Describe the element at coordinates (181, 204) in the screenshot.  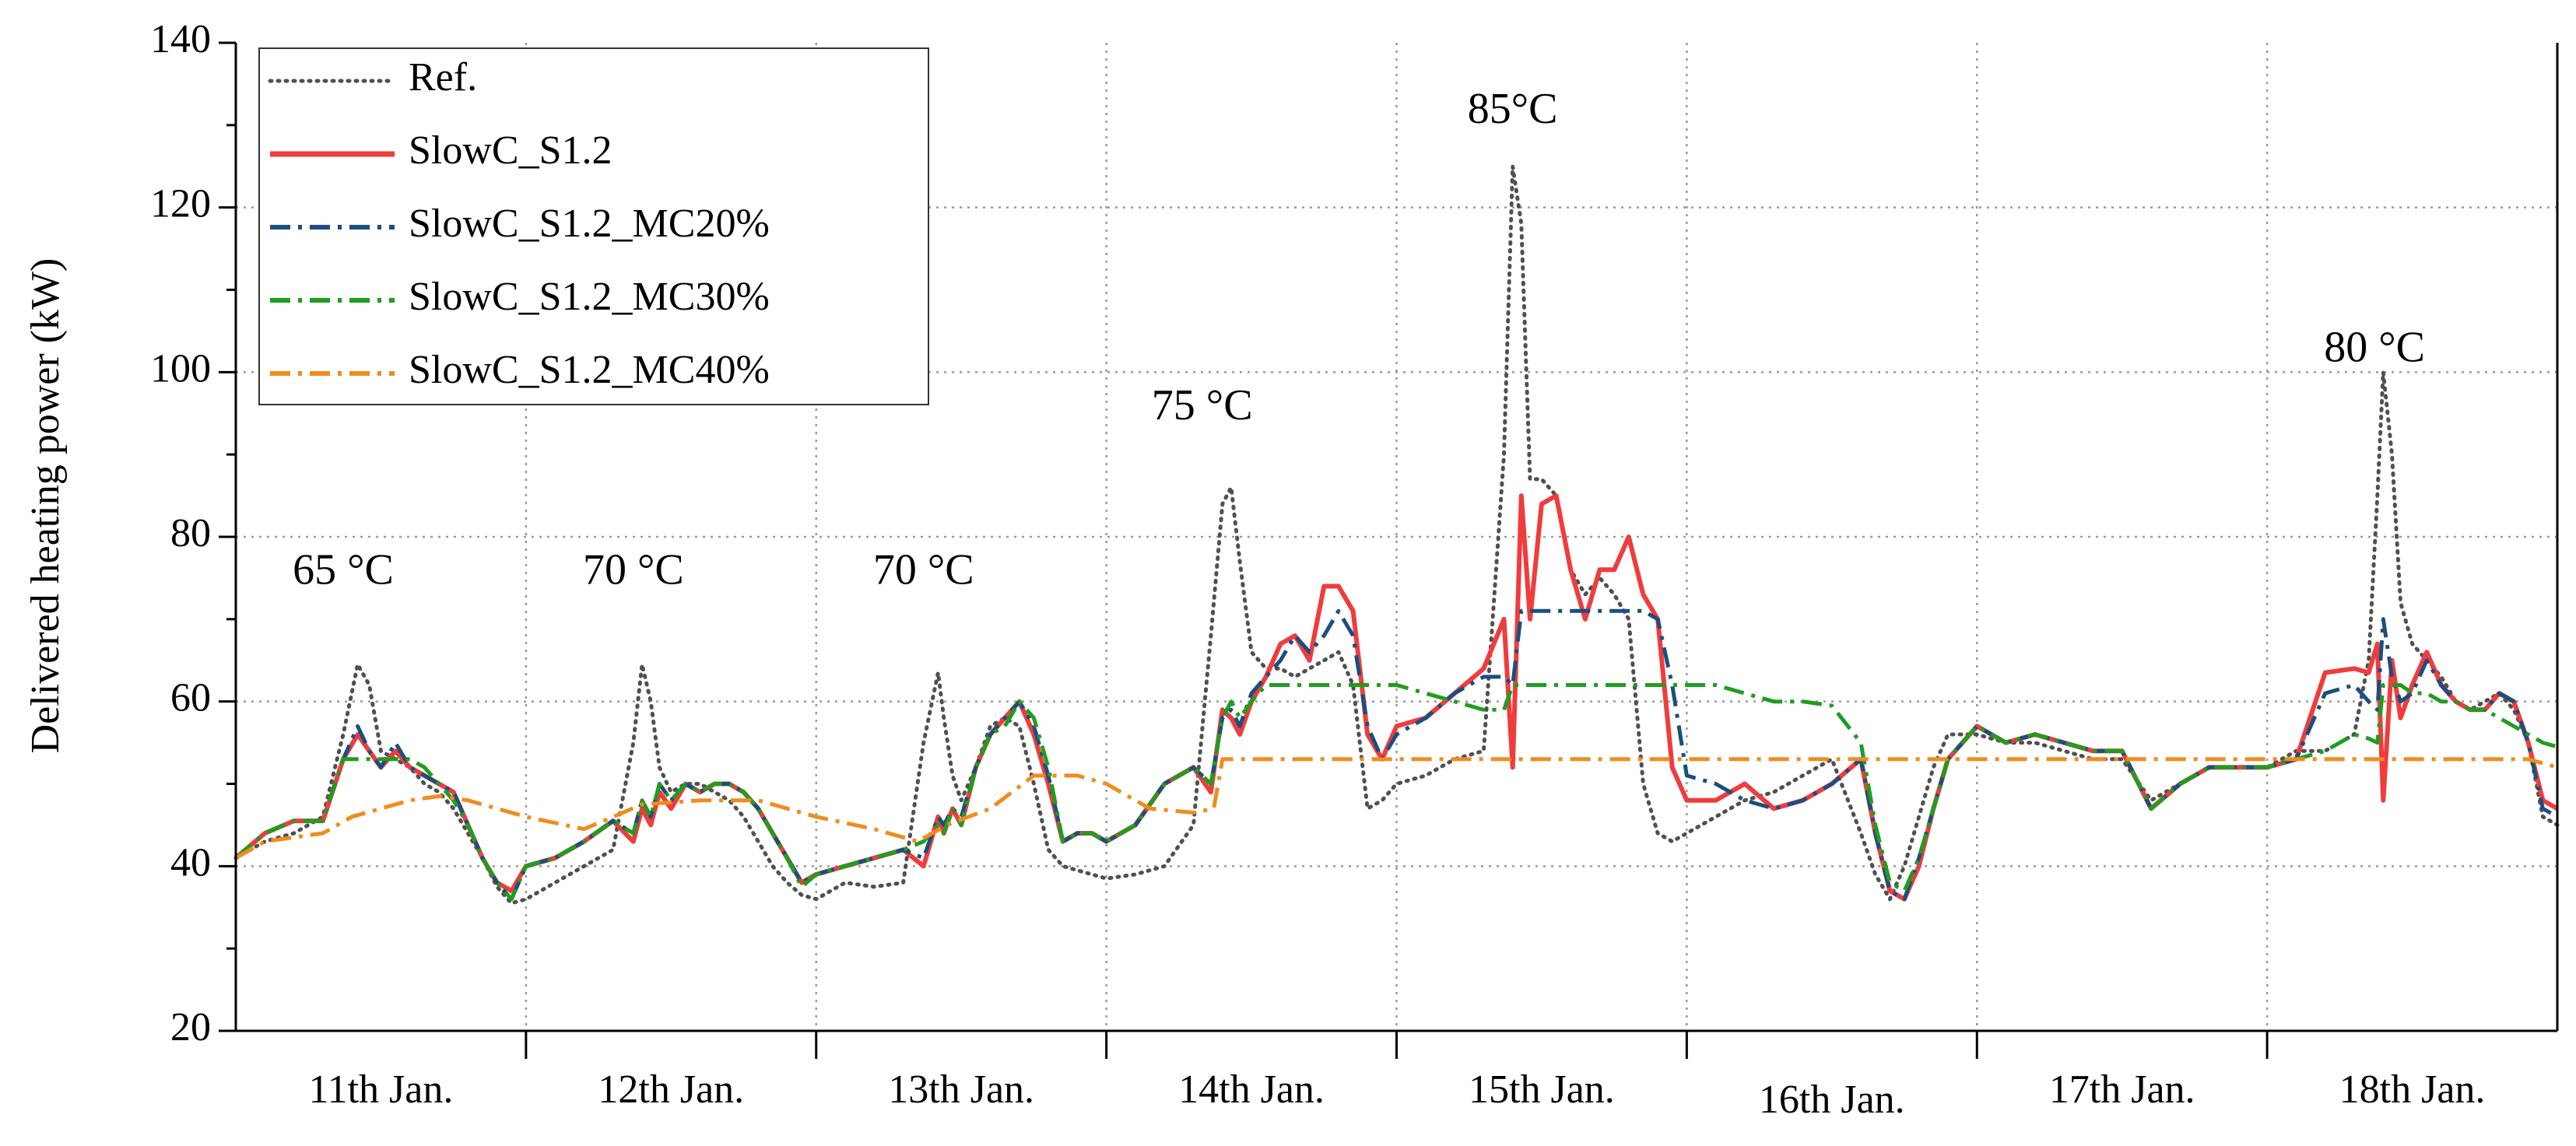
I see `y-tick-label-120: 120` at that location.